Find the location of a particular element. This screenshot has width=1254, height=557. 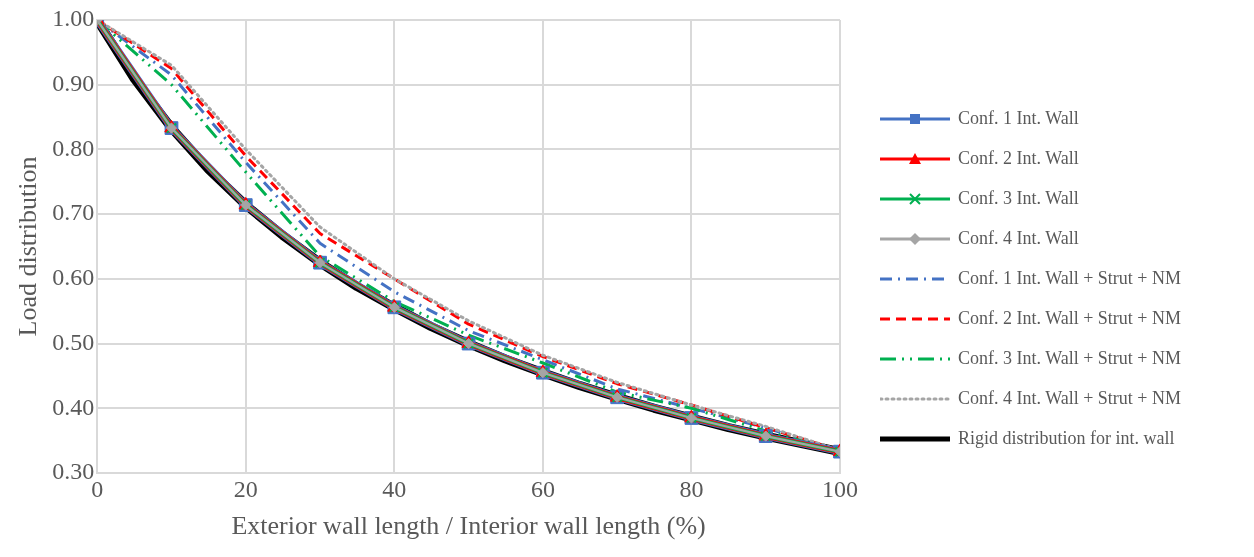

legend-label: Rigid distribution for int. wall is located at coordinates (1066, 438).